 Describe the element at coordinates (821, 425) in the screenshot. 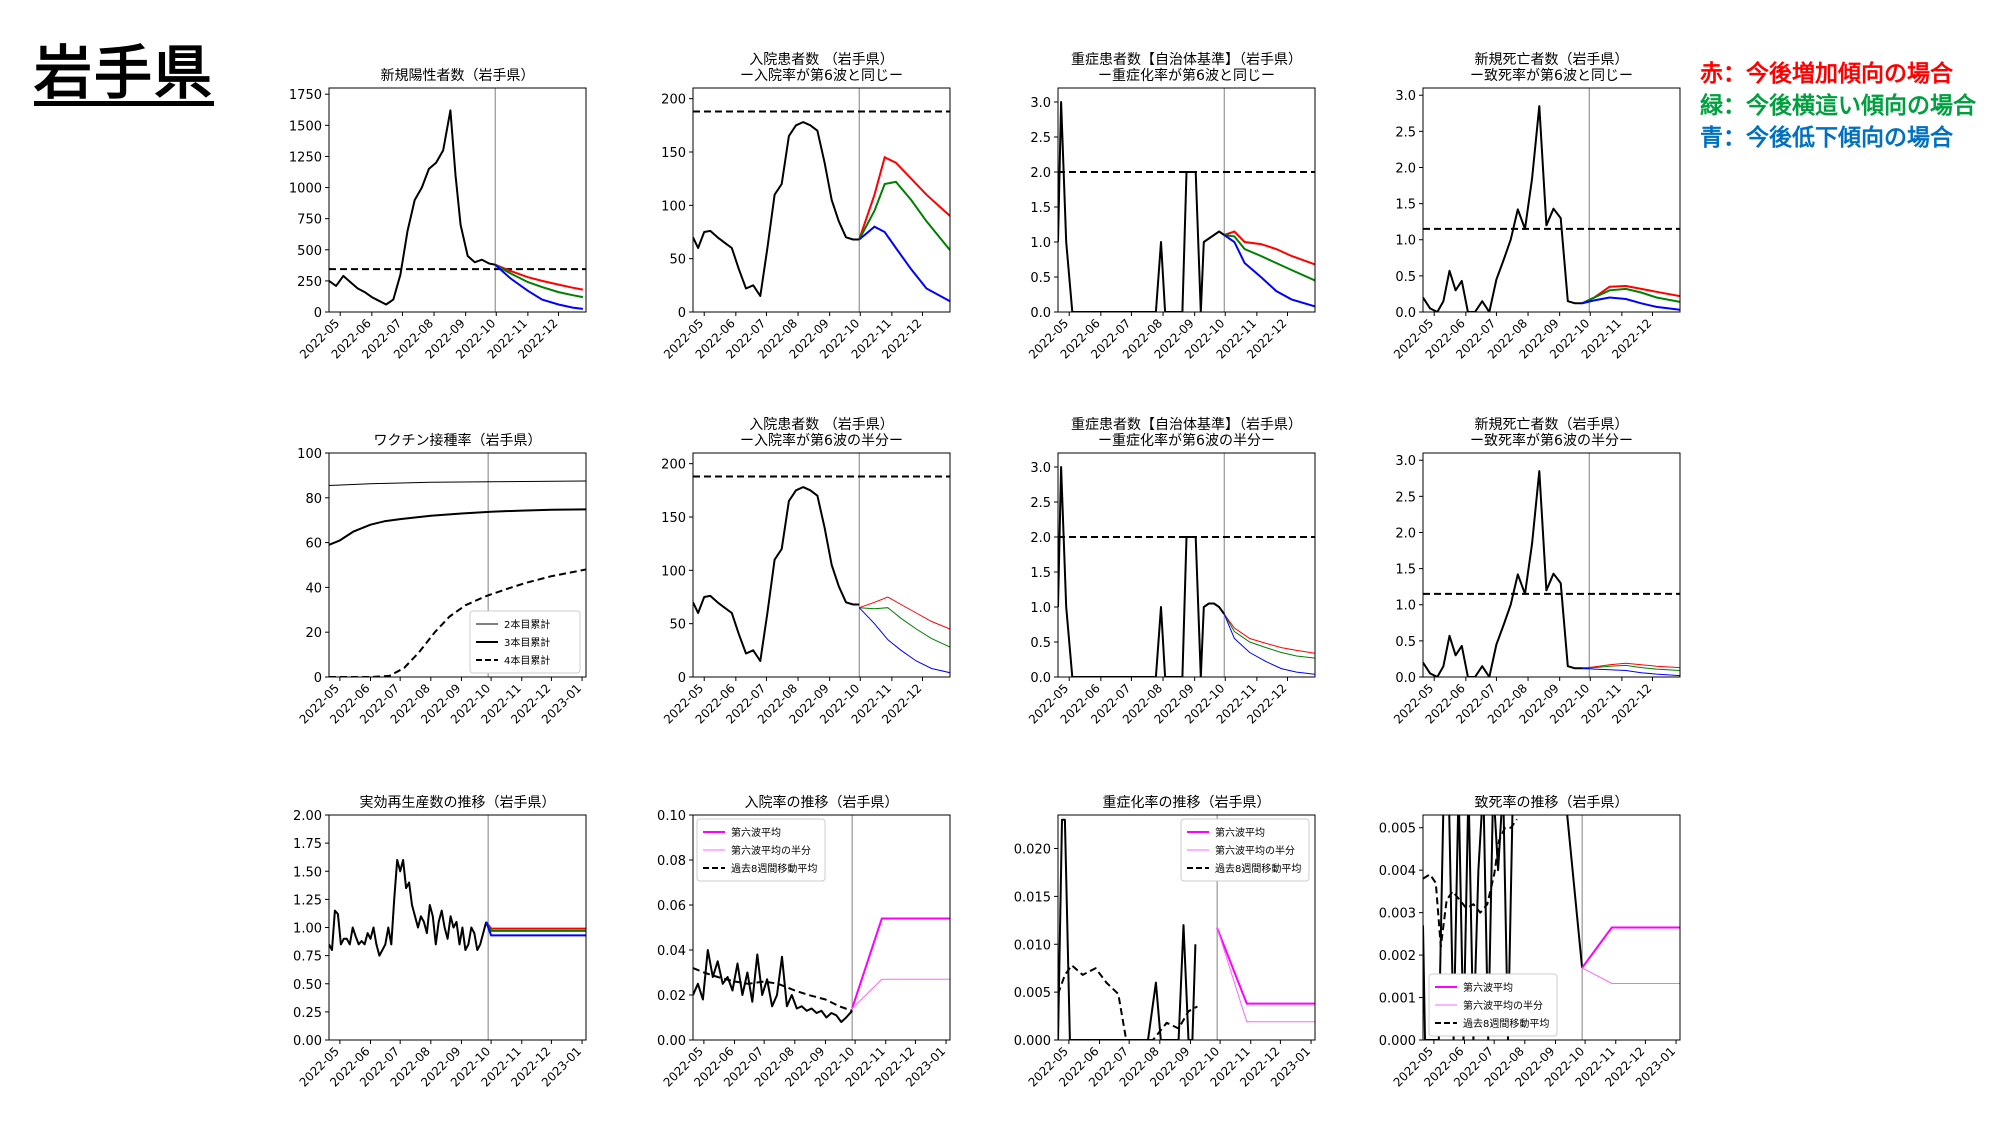

I see `chart-title: 入院患者数 （岩手県）` at that location.